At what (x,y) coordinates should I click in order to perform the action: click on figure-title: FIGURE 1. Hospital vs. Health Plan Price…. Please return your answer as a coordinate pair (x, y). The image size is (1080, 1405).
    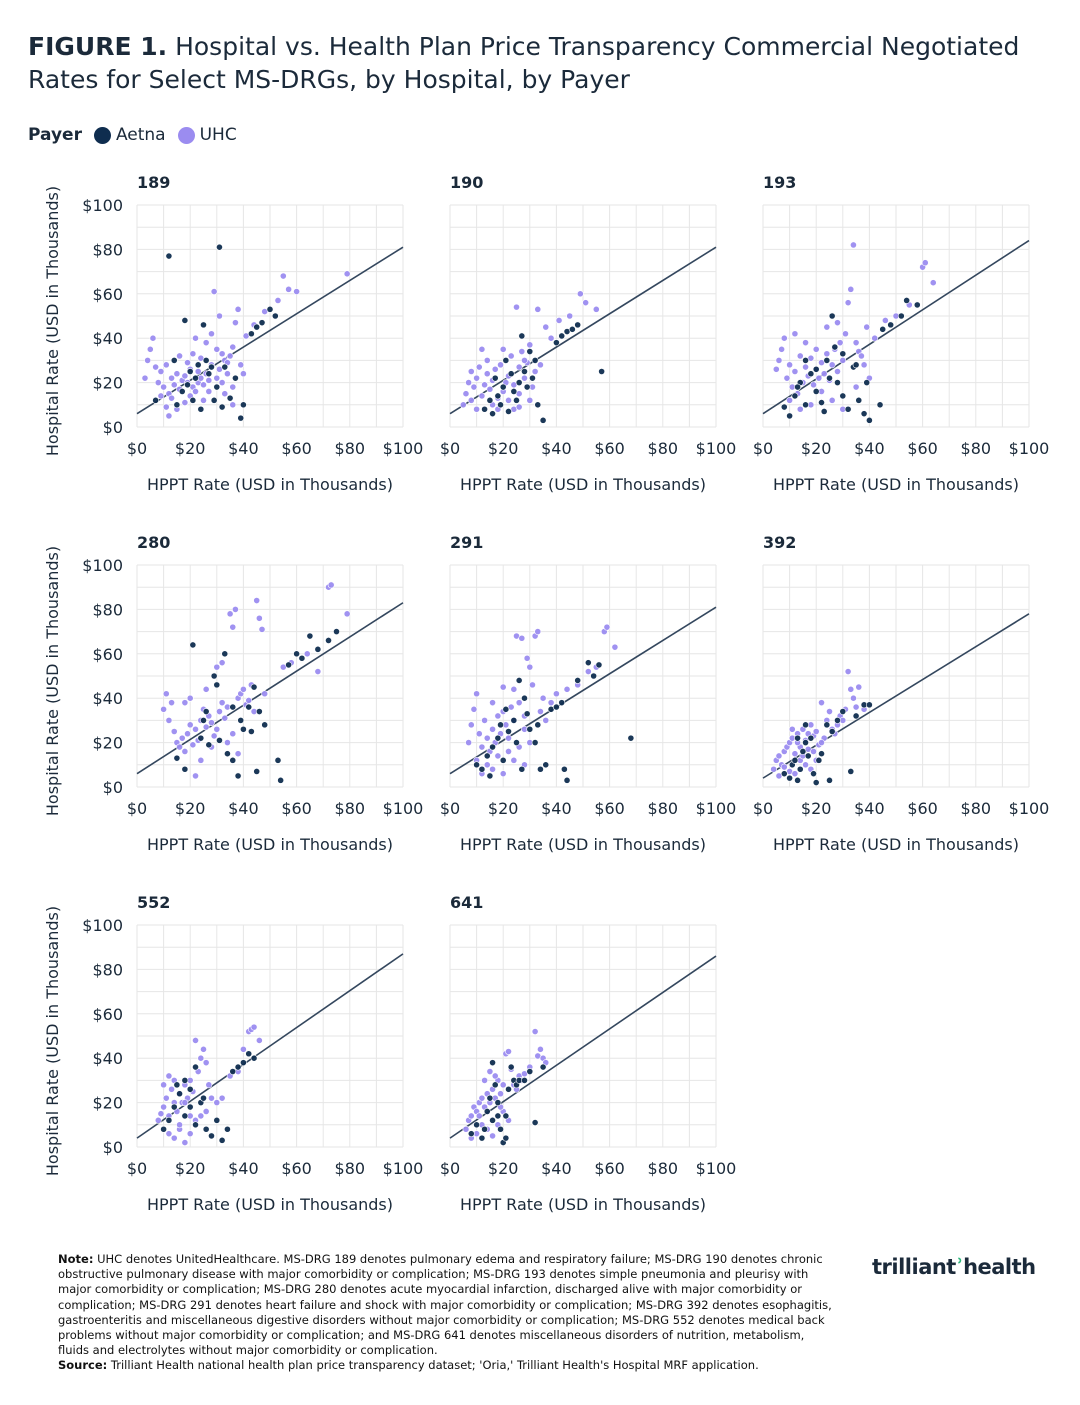
    Looking at the image, I should click on (543, 63).